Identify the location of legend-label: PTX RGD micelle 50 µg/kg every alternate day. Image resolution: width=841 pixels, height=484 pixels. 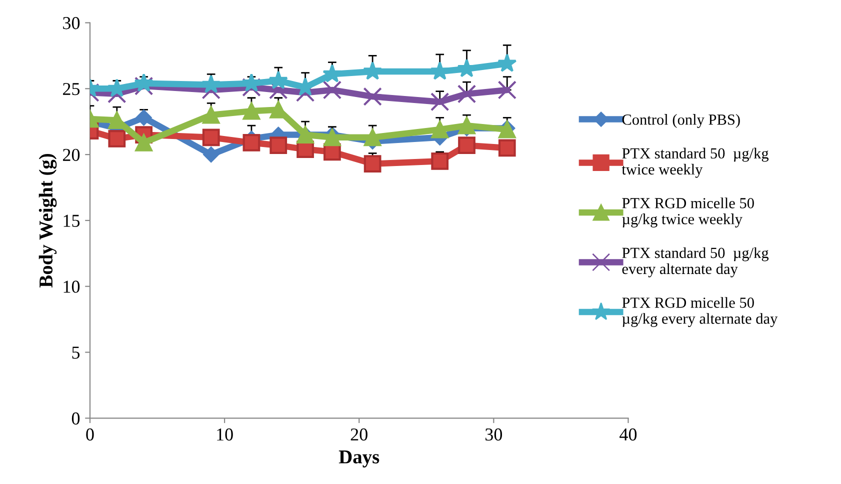
(700, 312).